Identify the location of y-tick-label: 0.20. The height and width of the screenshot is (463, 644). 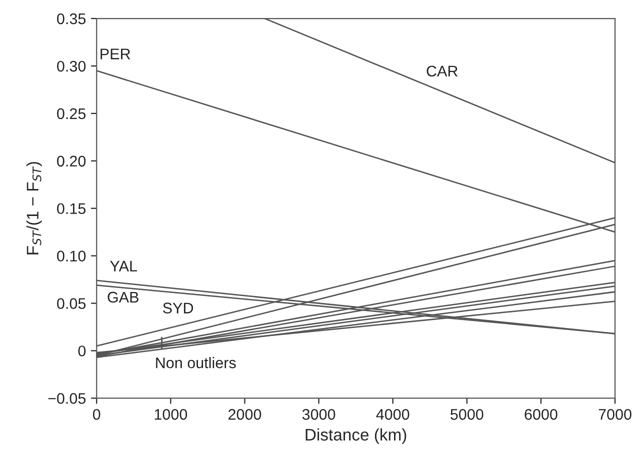
(71, 161).